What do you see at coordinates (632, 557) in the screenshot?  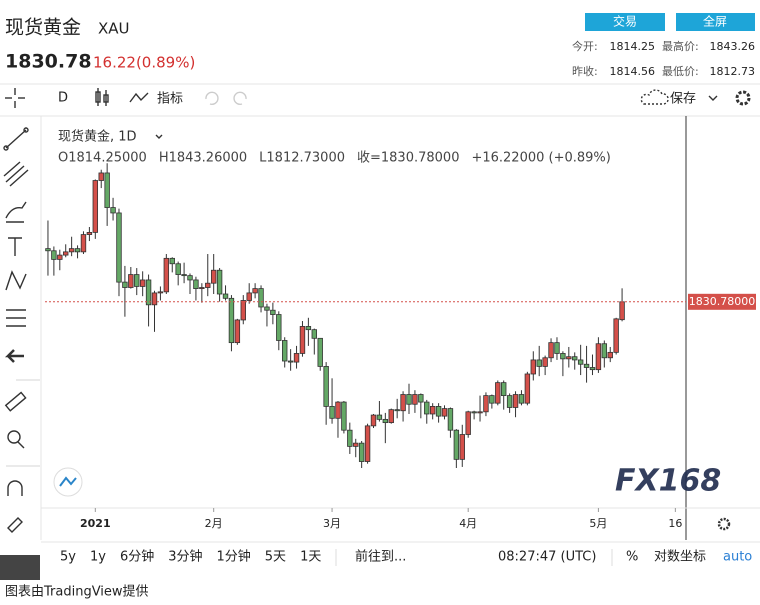 I see `percent-toggle: %` at bounding box center [632, 557].